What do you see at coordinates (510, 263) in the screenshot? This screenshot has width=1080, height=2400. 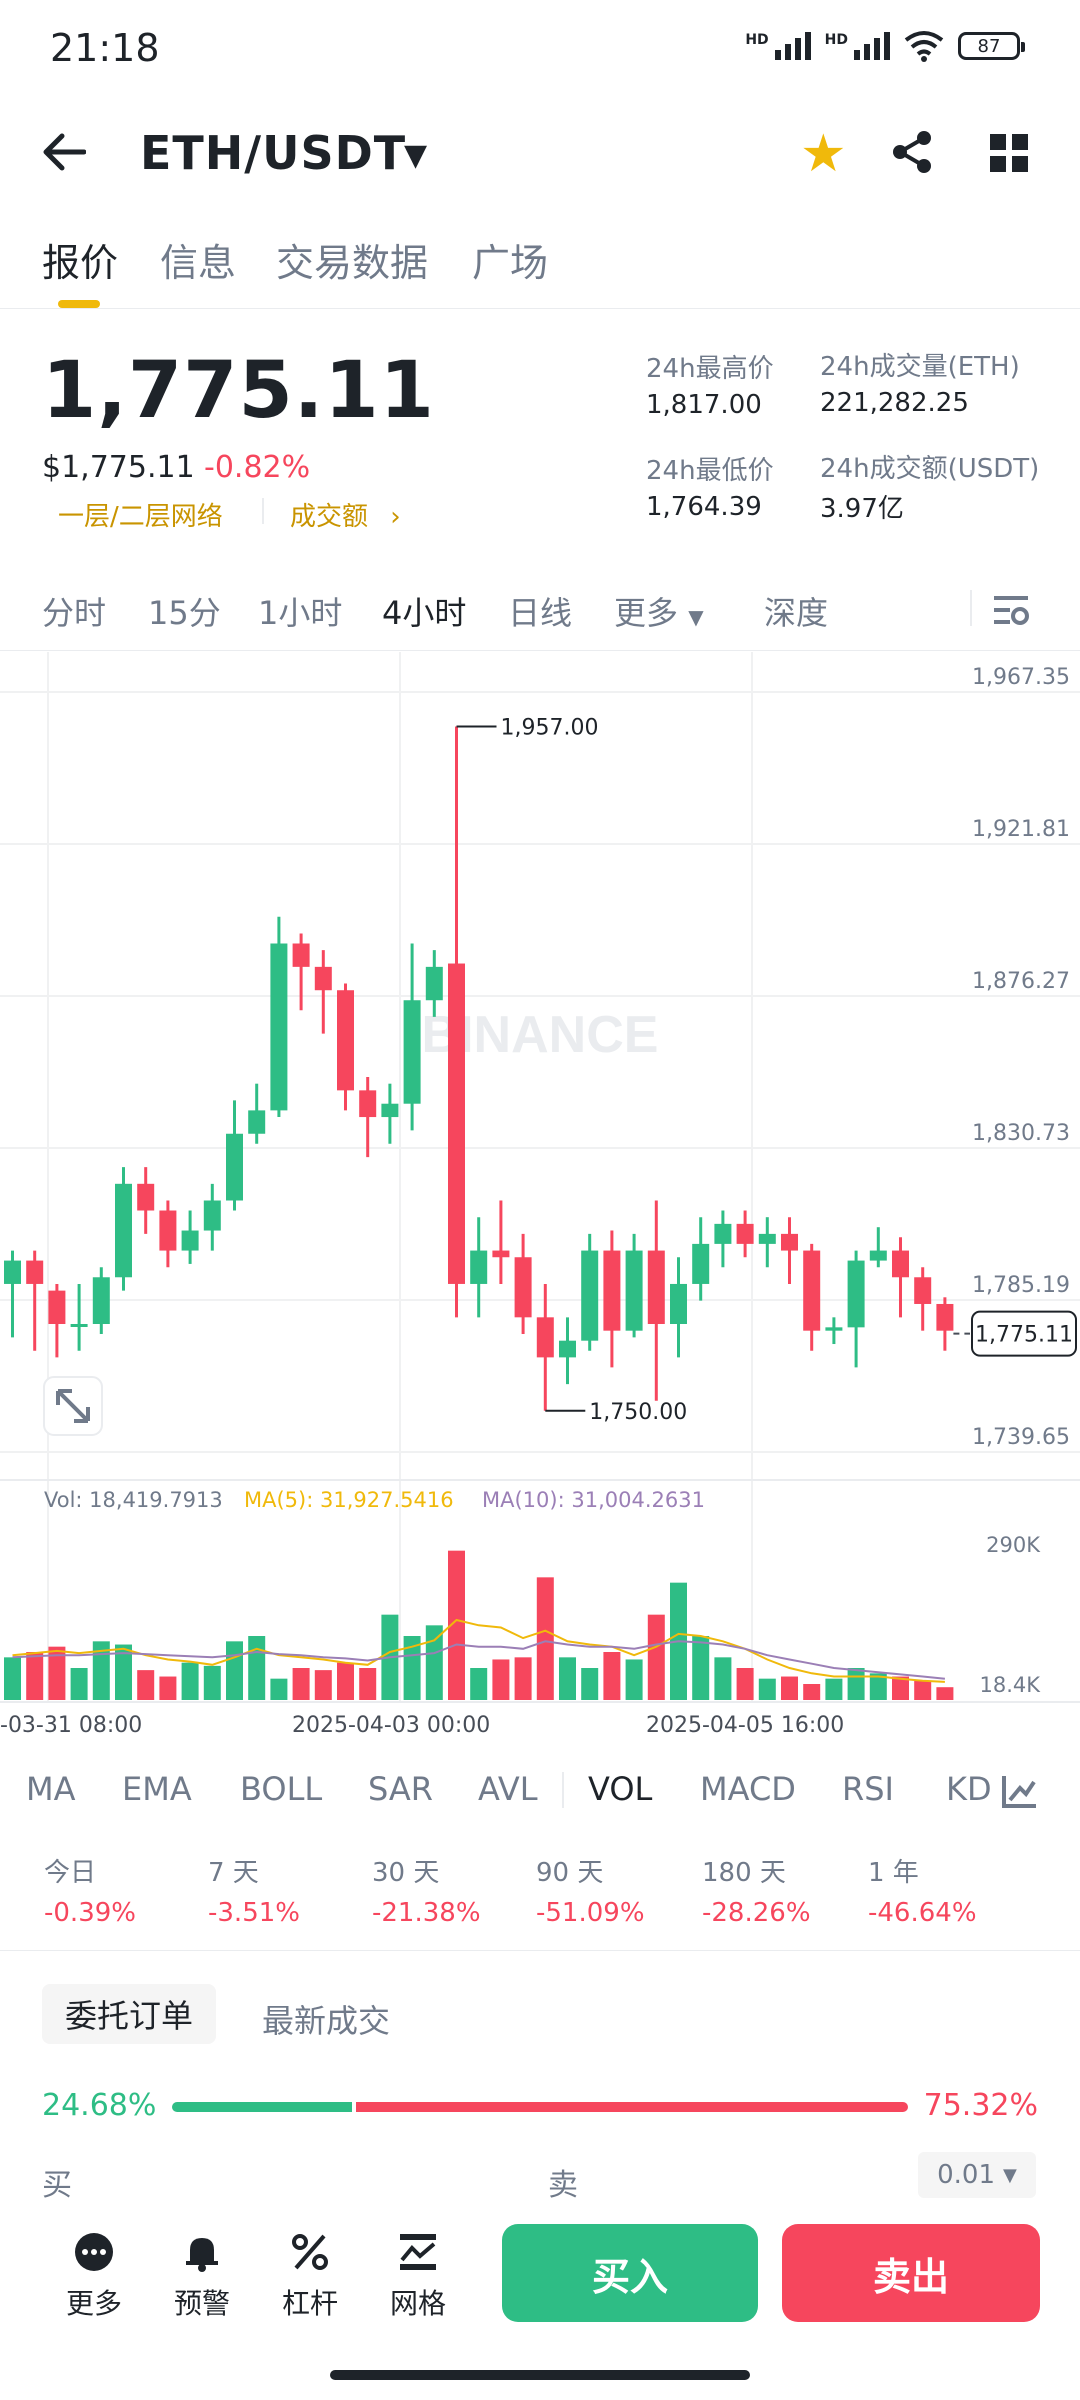 I see `tab-square: 广场` at bounding box center [510, 263].